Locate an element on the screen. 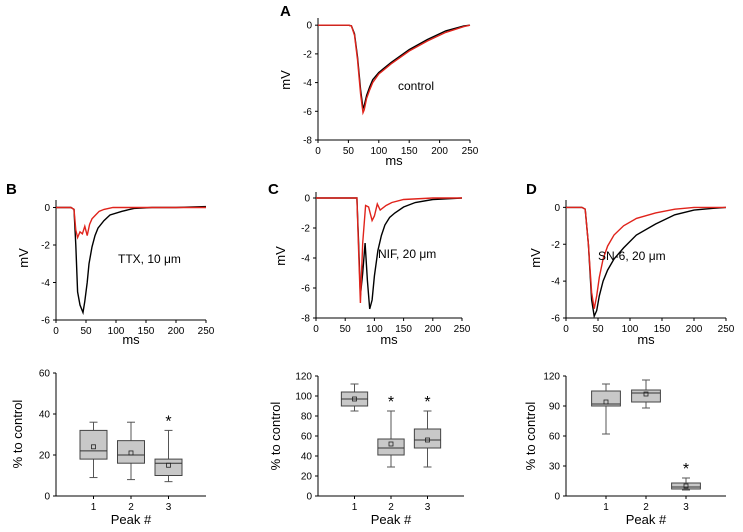 This screenshot has width=743, height=532. y-tick-label: 60 is located at coordinates (45, 374).